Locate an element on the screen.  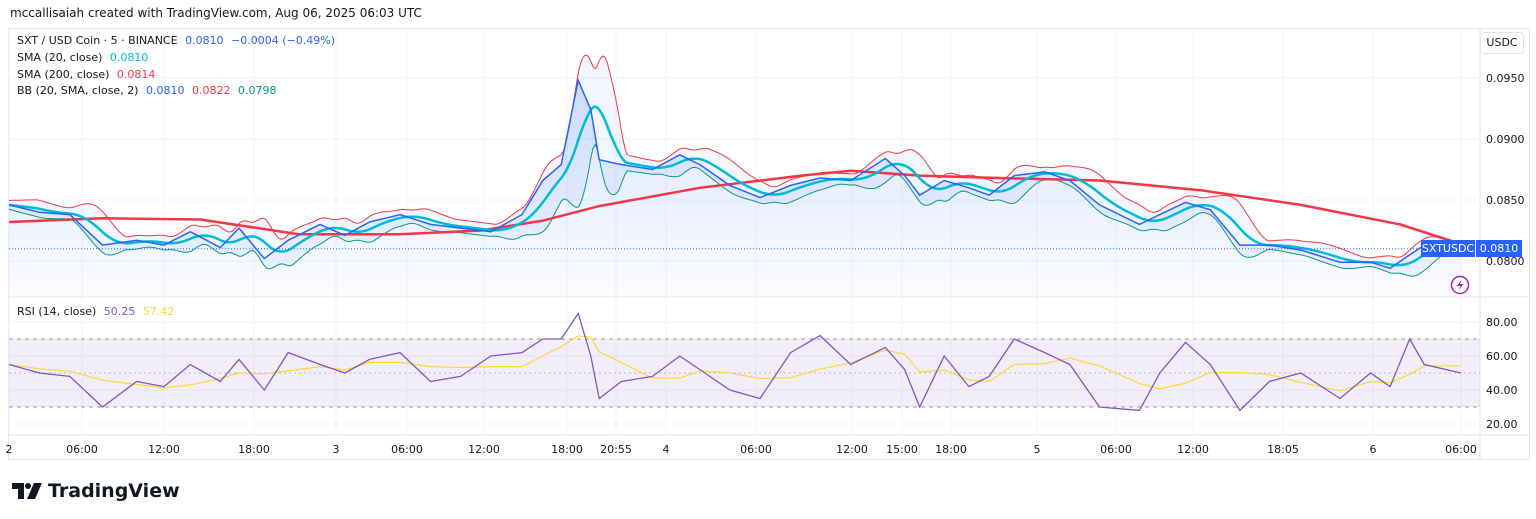
sma200-legend: SMA (200, close) 0.0814 is located at coordinates (88, 74).